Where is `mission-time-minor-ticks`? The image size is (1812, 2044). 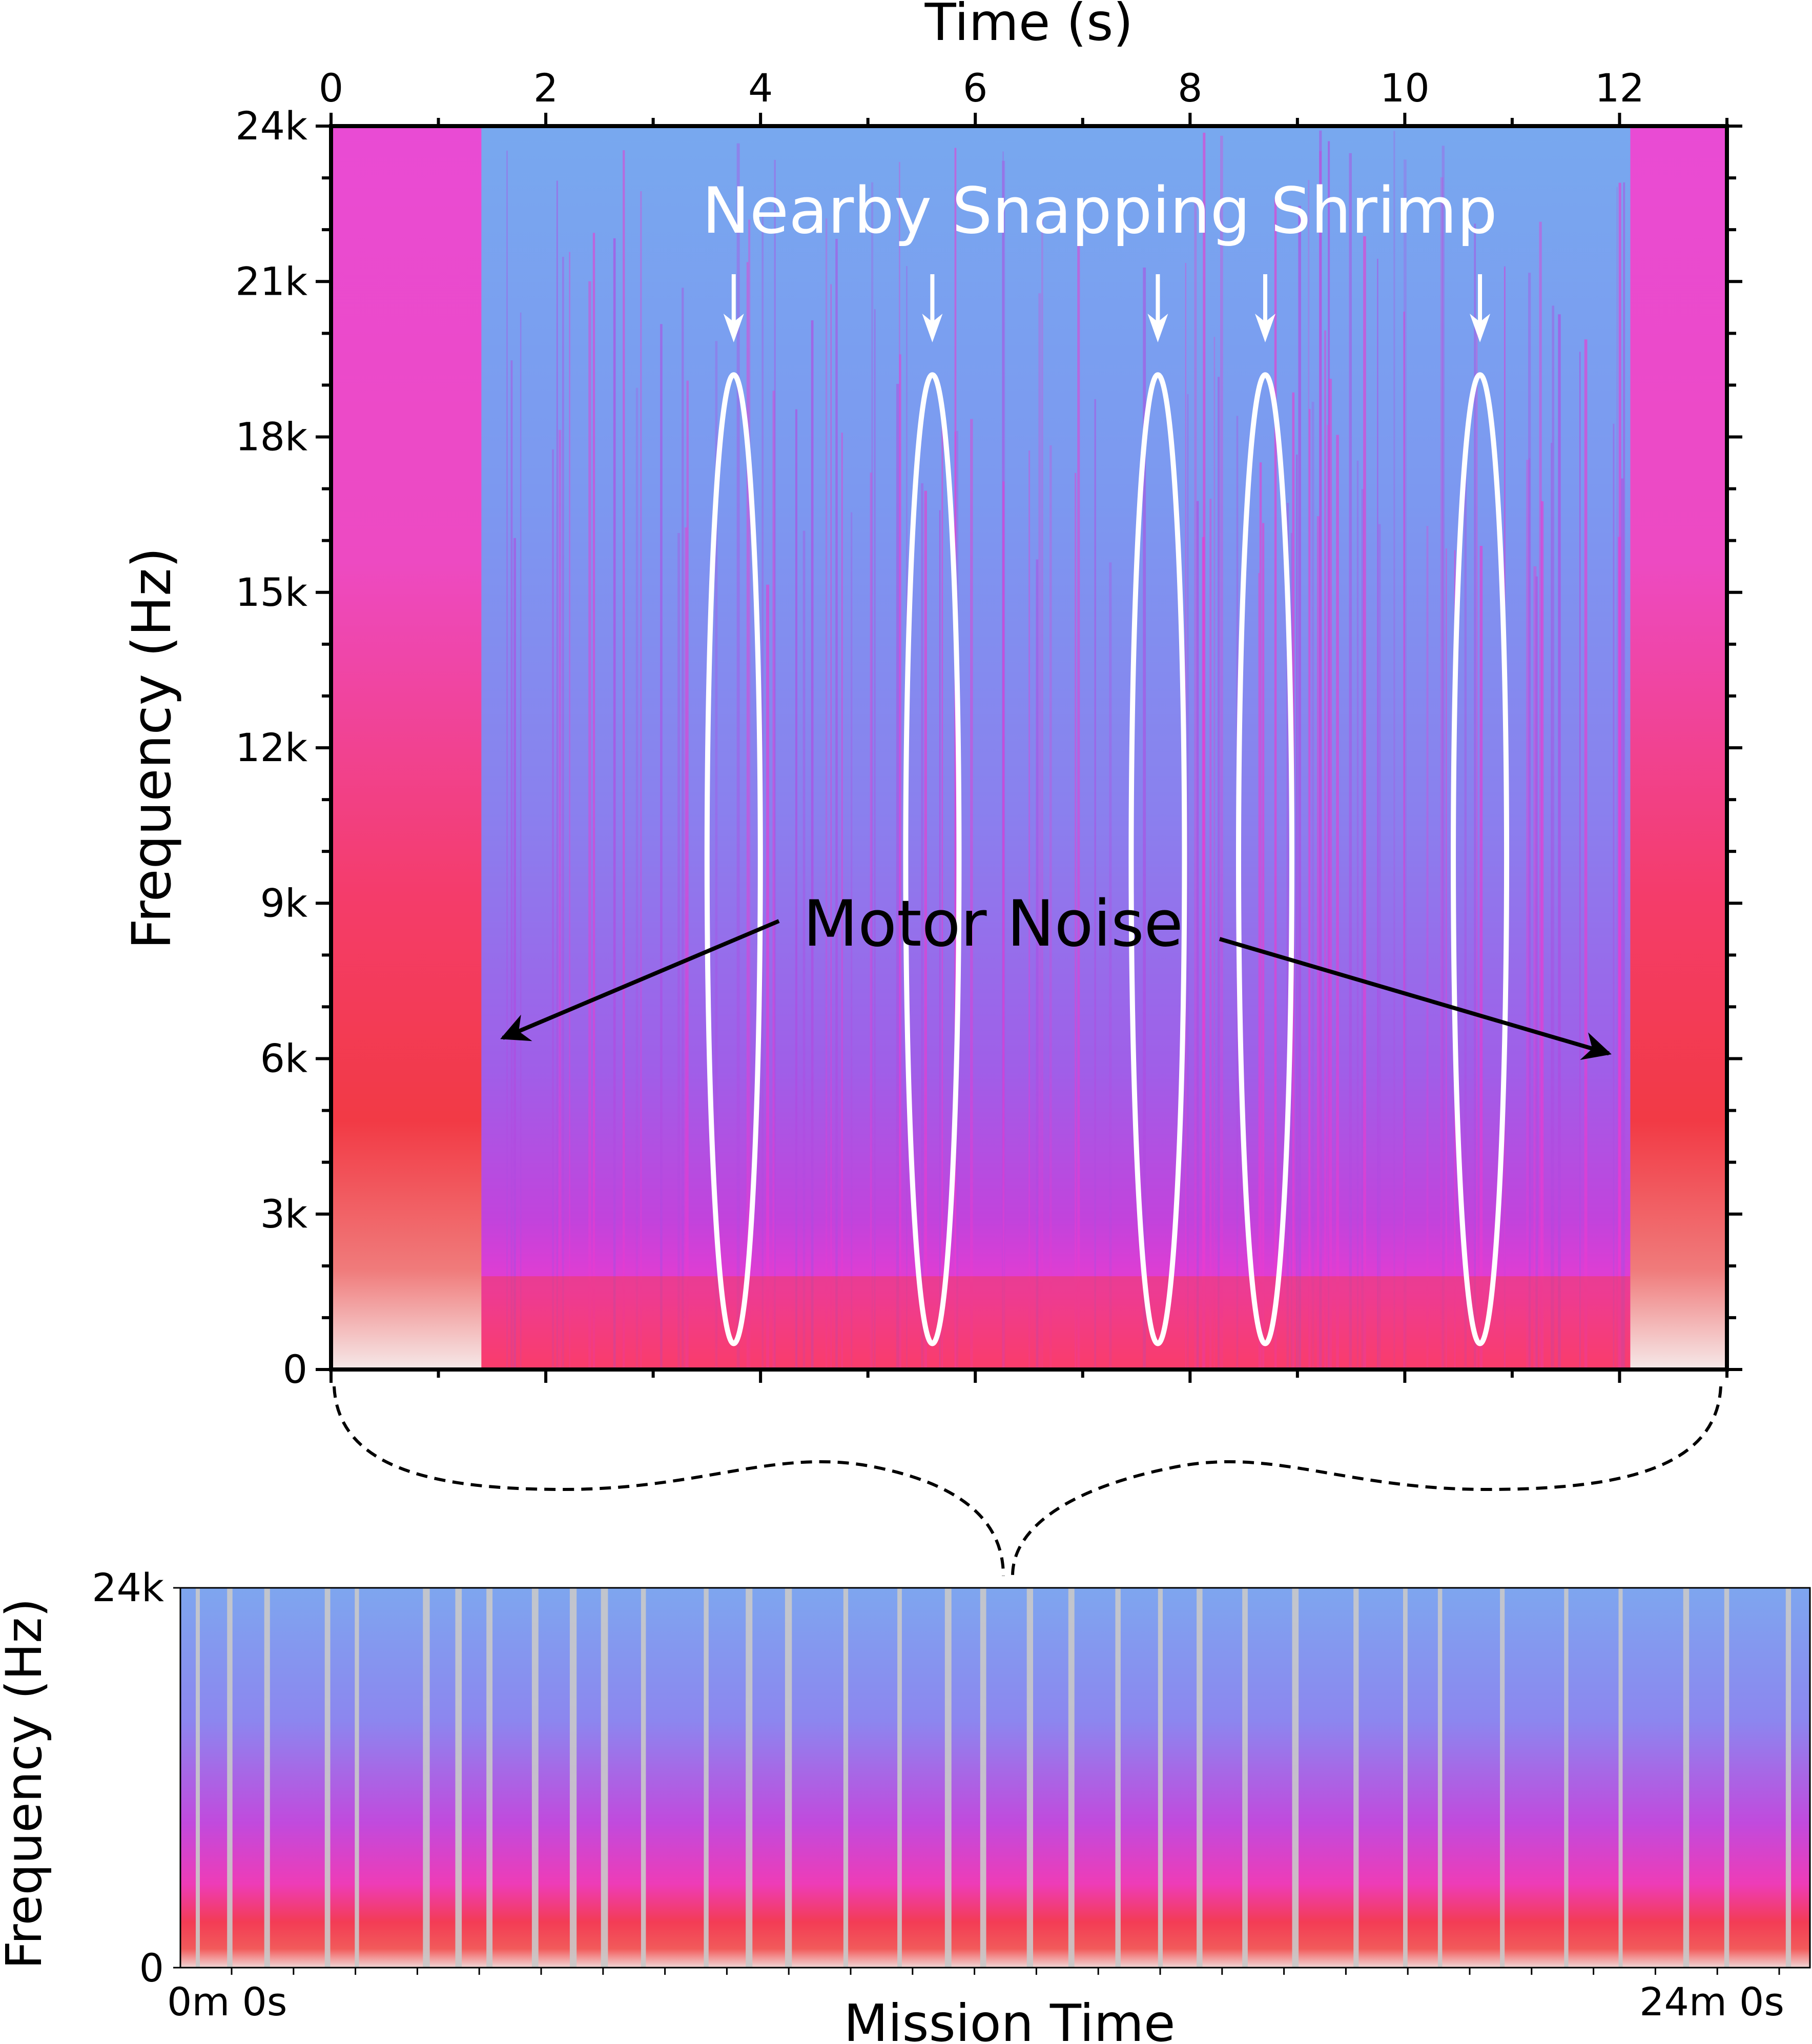
mission-time-minor-ticks is located at coordinates (1005, 1971).